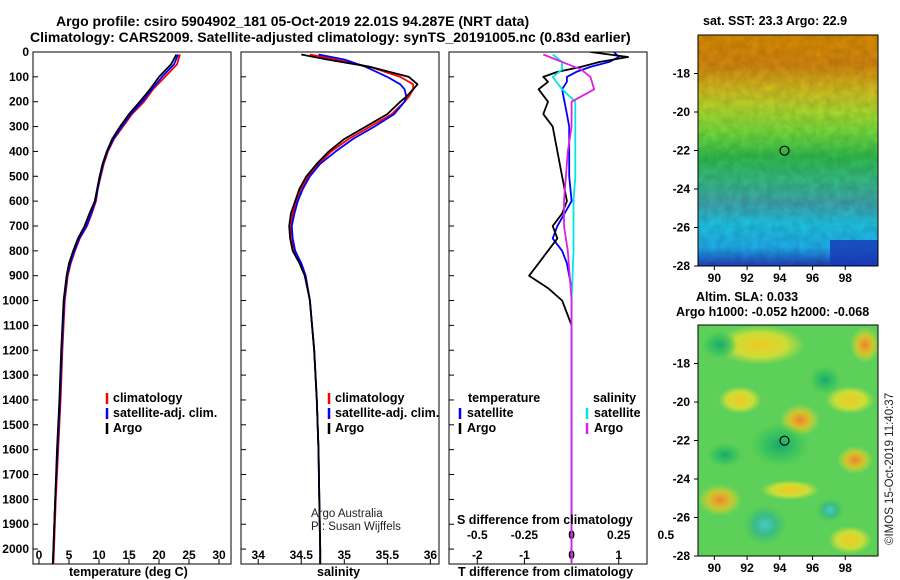 This screenshot has width=900, height=580. Describe the element at coordinates (19, 251) in the screenshot. I see `depth-tick-label: 800` at that location.